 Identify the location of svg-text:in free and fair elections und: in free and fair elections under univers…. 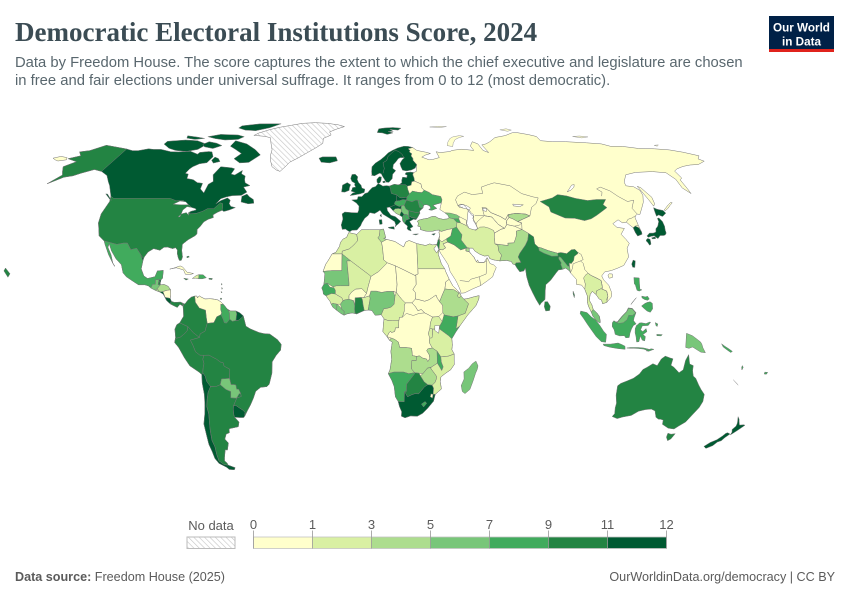
(312, 81).